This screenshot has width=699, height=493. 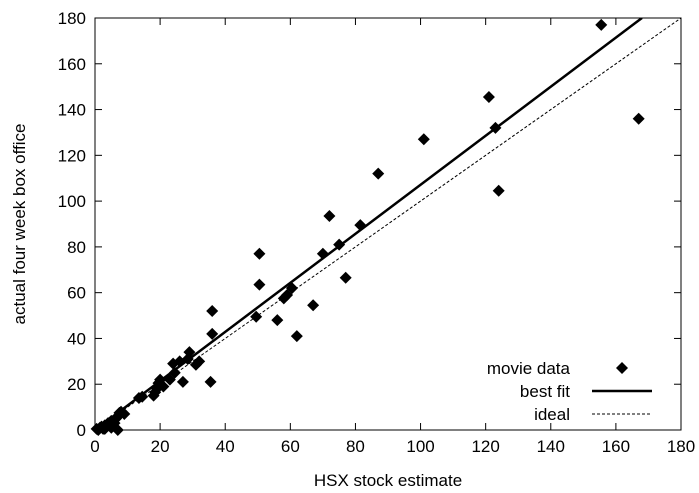 What do you see at coordinates (76, 293) in the screenshot?
I see `y-tick-label: 60` at bounding box center [76, 293].